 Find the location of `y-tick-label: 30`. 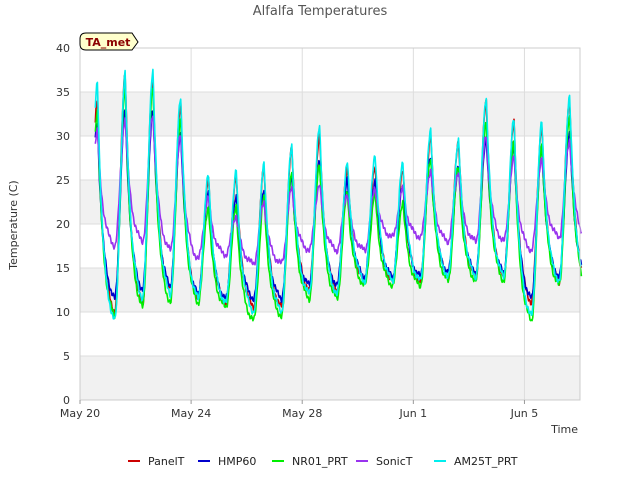

y-tick-label: 30 is located at coordinates (63, 136).